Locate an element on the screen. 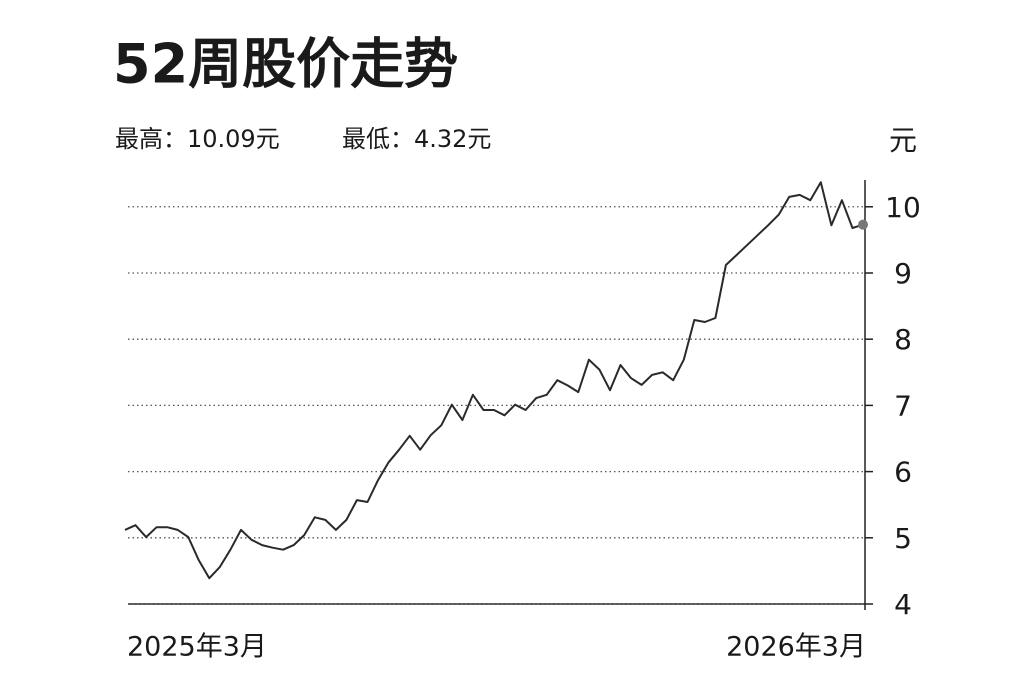 Image resolution: width=1023 pixels, height=682 pixels. low-annotation: 最低：4.32元 is located at coordinates (416, 139).